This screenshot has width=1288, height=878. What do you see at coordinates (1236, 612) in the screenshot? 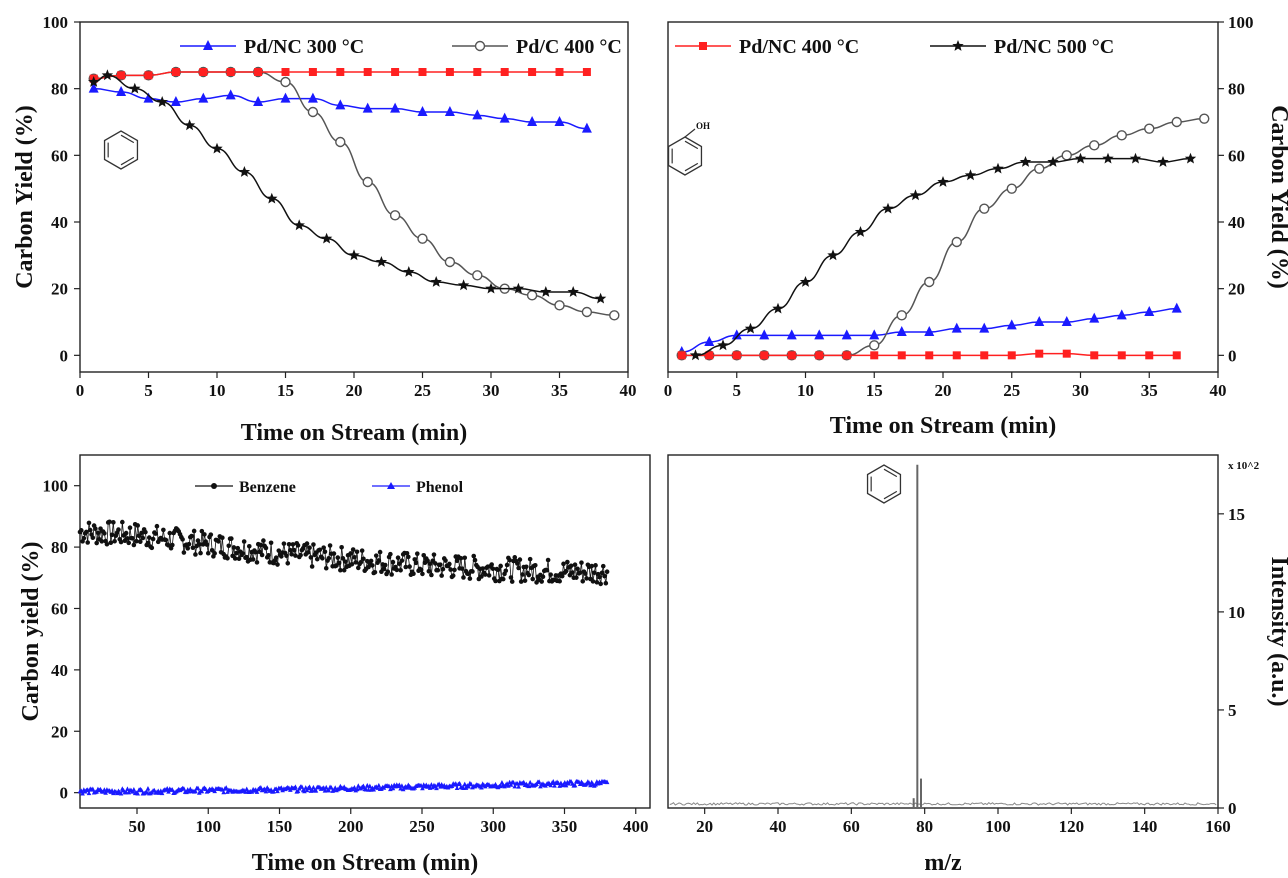
I see `y-tick-label: 10` at bounding box center [1236, 612].